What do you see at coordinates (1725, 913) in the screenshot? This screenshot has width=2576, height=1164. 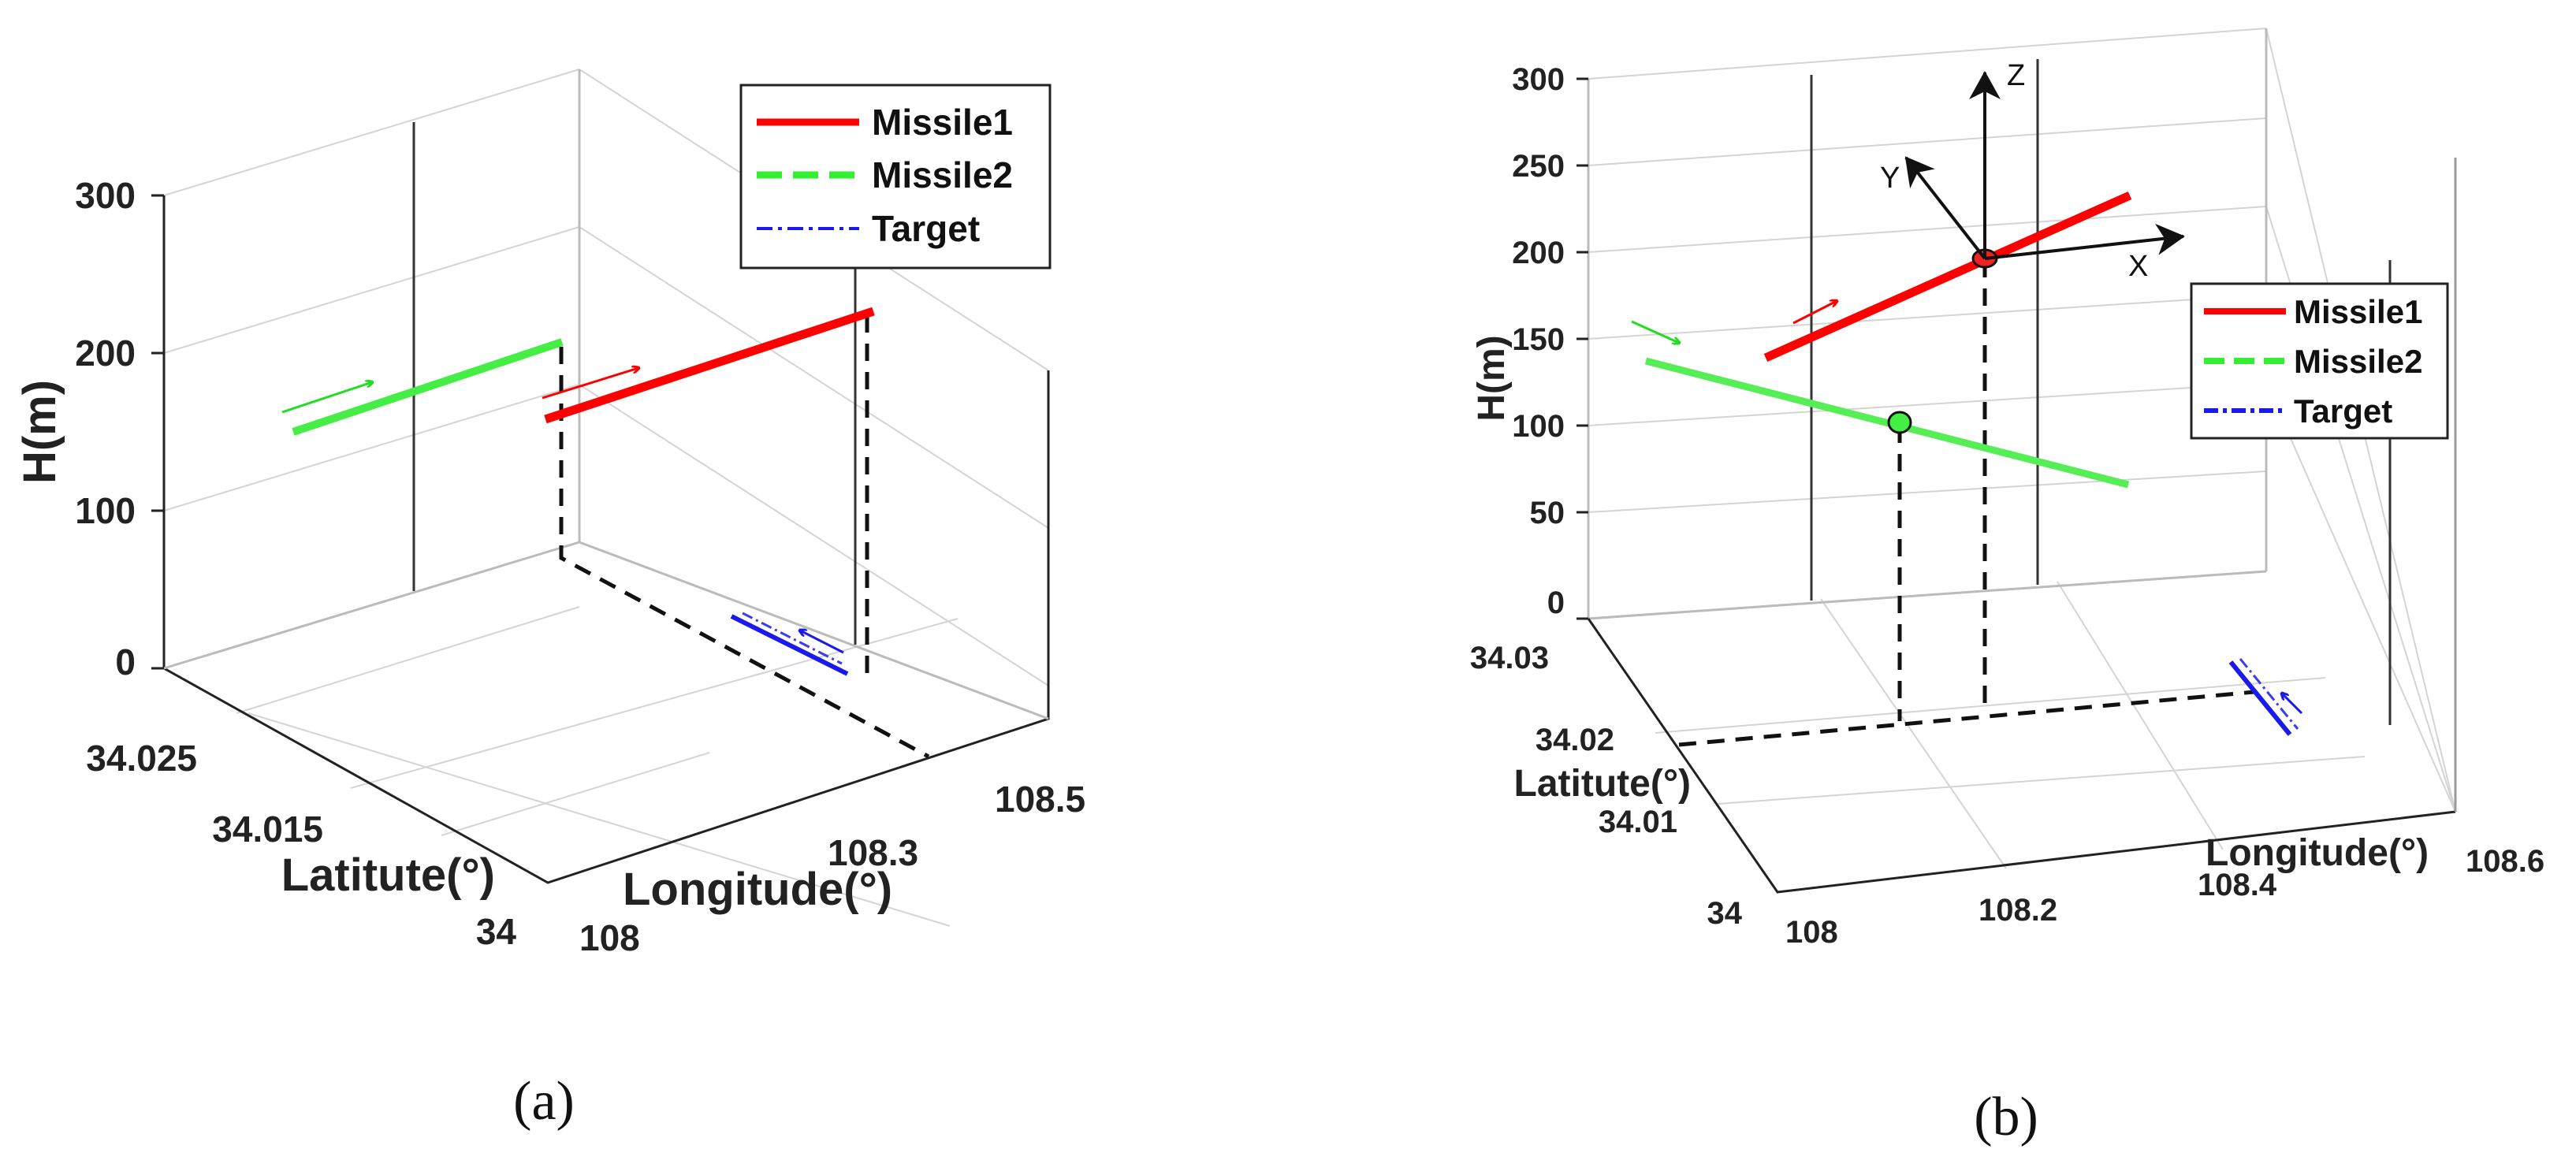 I see `panel-b-lat-tick: 34` at bounding box center [1725, 913].